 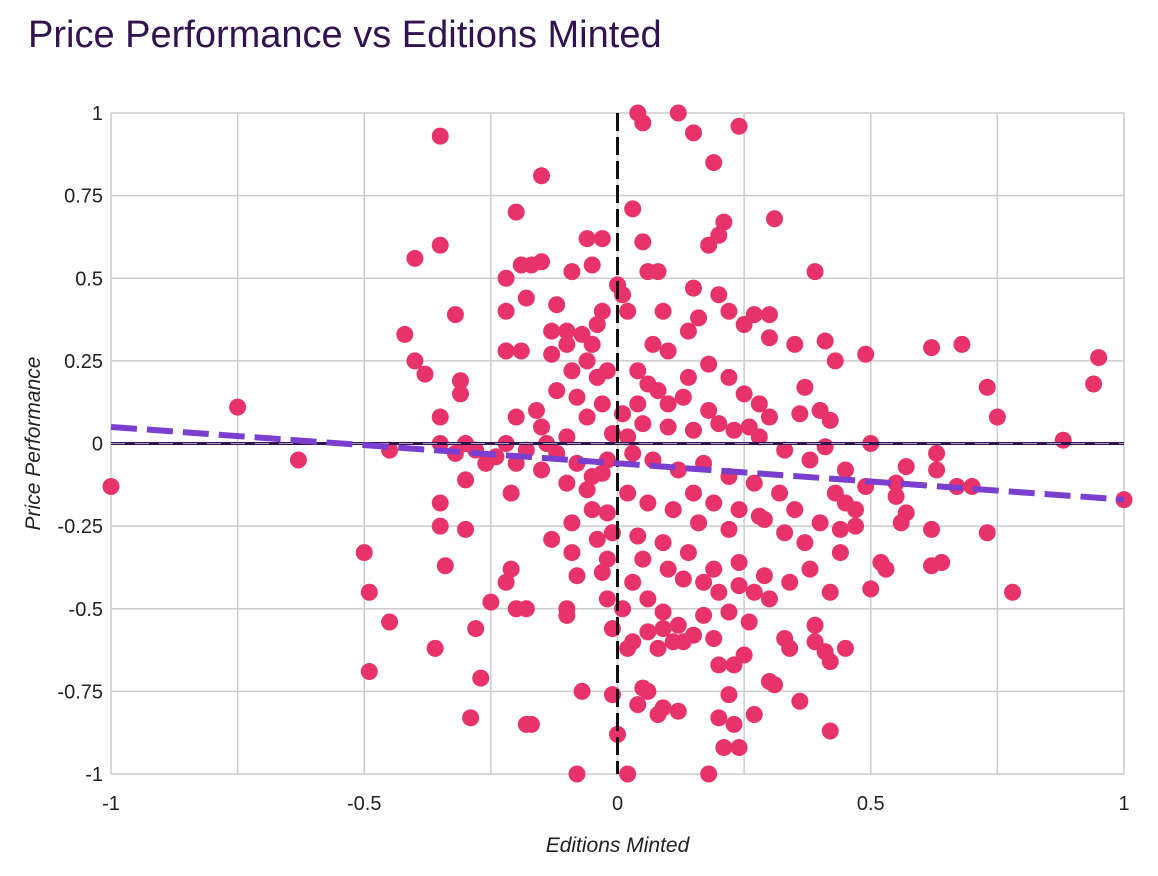 What do you see at coordinates (80, 692) in the screenshot?
I see `y-tick-label: -0.75` at bounding box center [80, 692].